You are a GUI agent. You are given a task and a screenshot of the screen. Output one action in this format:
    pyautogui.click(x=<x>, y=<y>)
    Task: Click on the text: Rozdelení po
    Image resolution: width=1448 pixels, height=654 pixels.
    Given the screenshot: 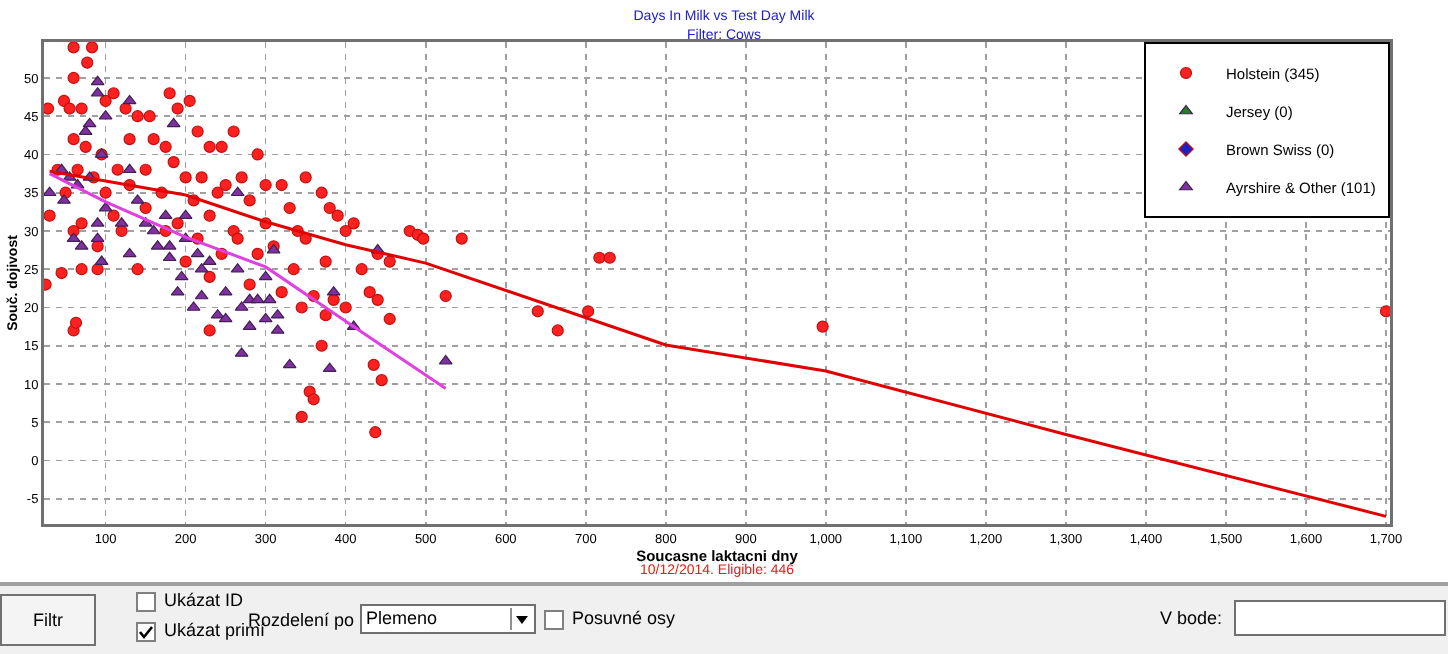 What is the action you would take?
    pyautogui.click(x=301, y=620)
    